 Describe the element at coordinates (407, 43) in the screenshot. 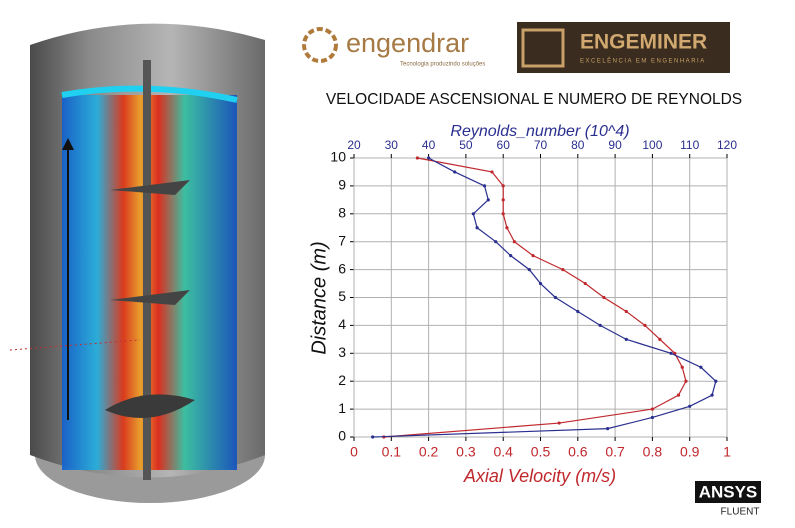

I see `logo-name: engendrar` at that location.